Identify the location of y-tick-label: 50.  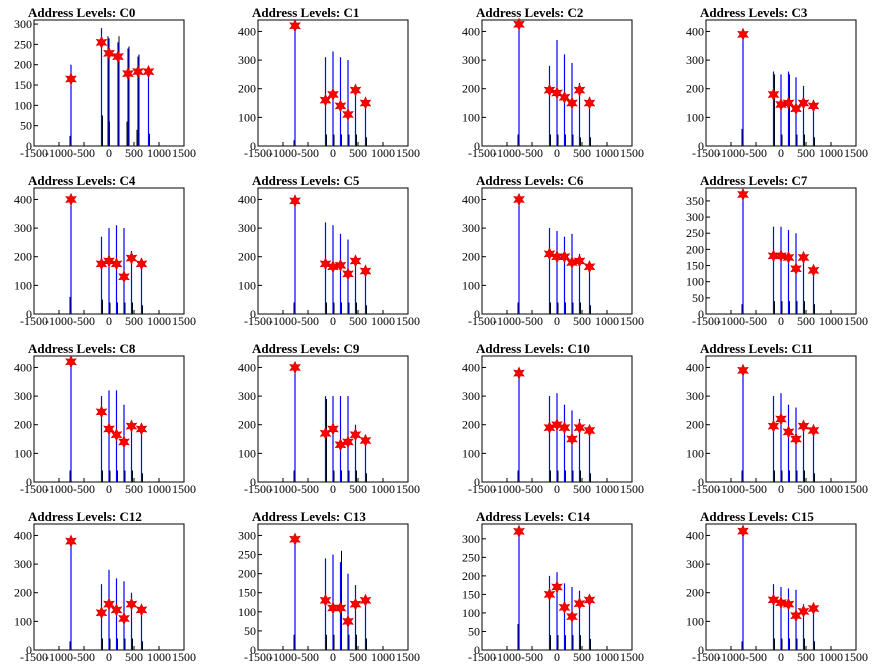
(26, 126).